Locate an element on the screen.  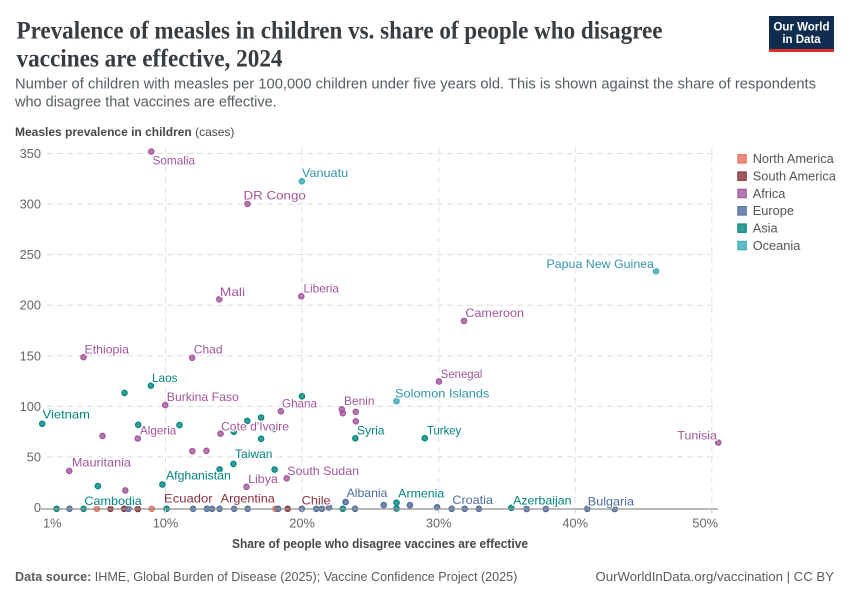
svg-text: 50% is located at coordinates (705, 522).